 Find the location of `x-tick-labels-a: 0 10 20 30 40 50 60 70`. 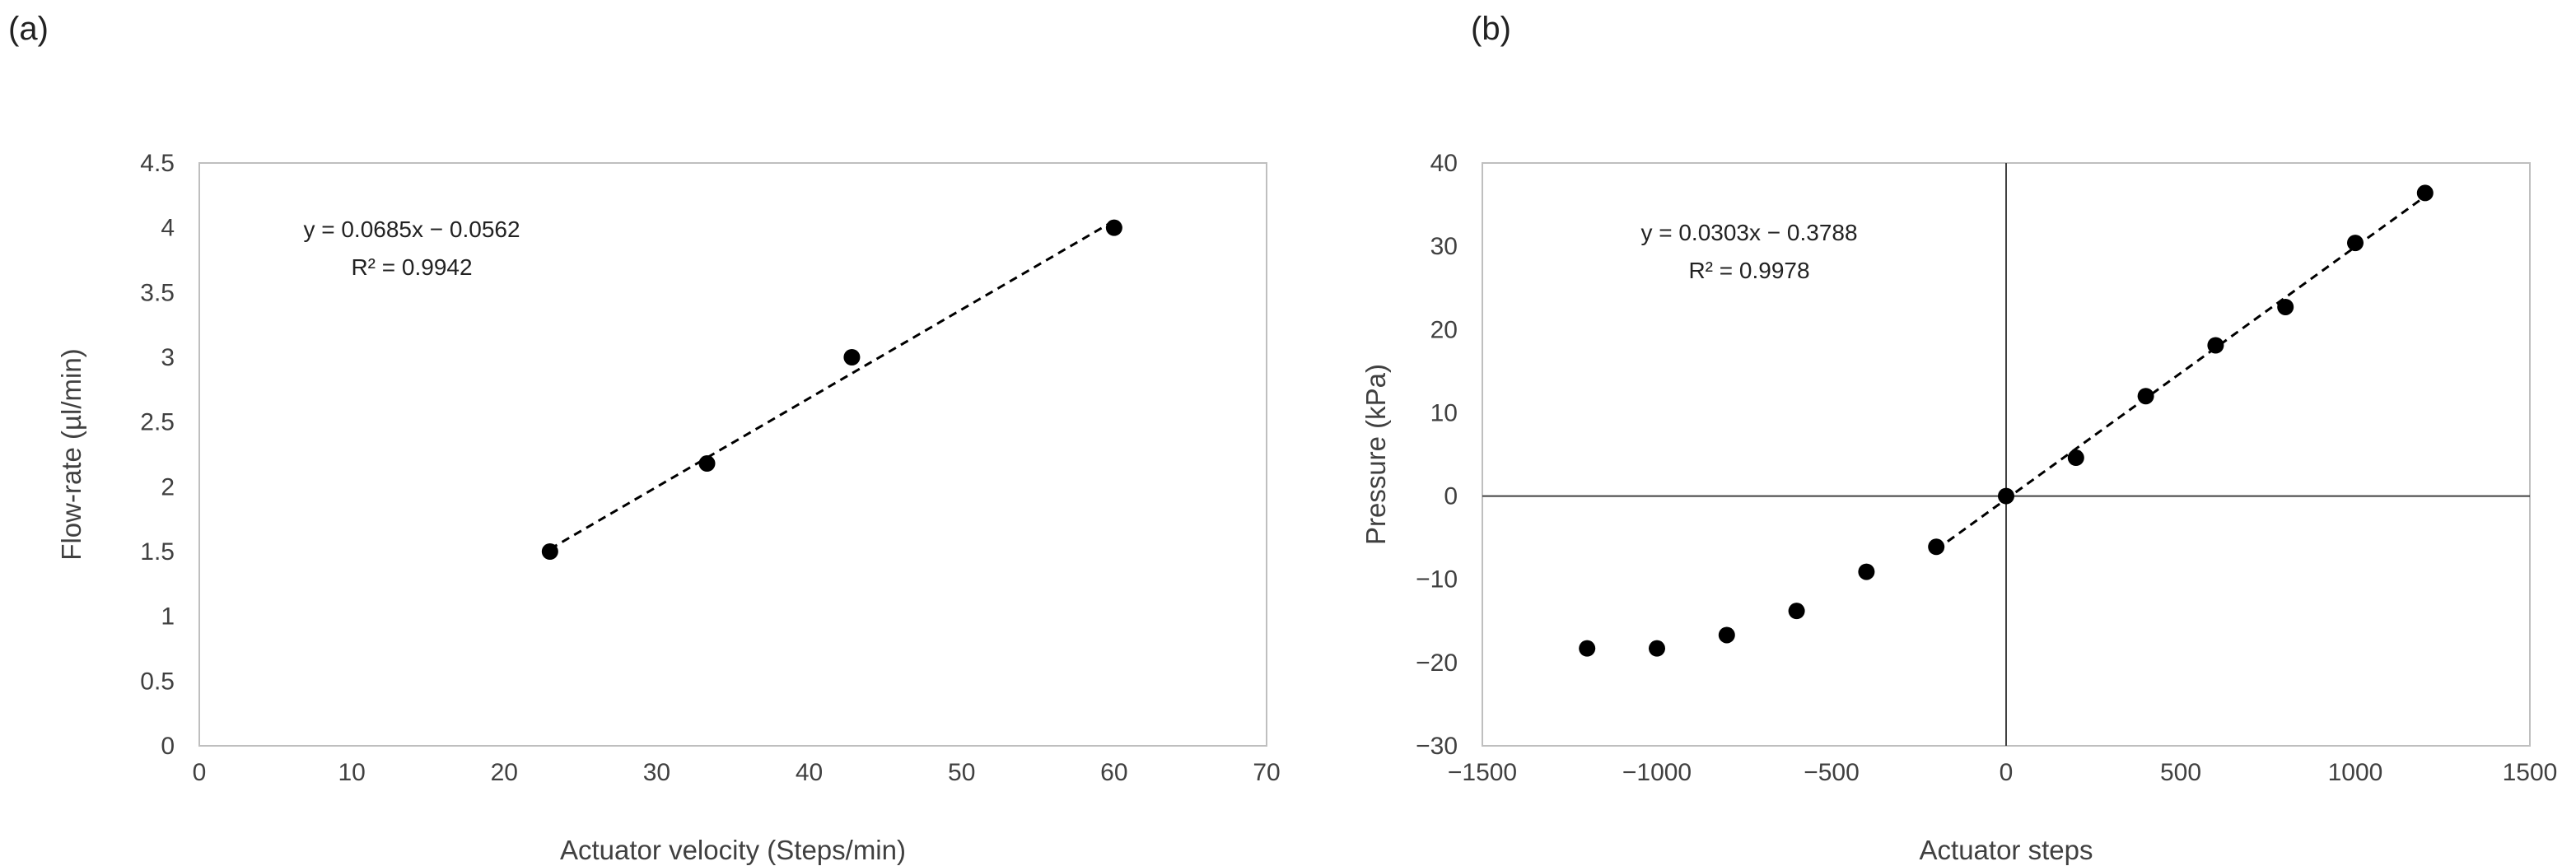

x-tick-labels-a: 0 10 20 30 40 50 60 70 is located at coordinates (737, 772).